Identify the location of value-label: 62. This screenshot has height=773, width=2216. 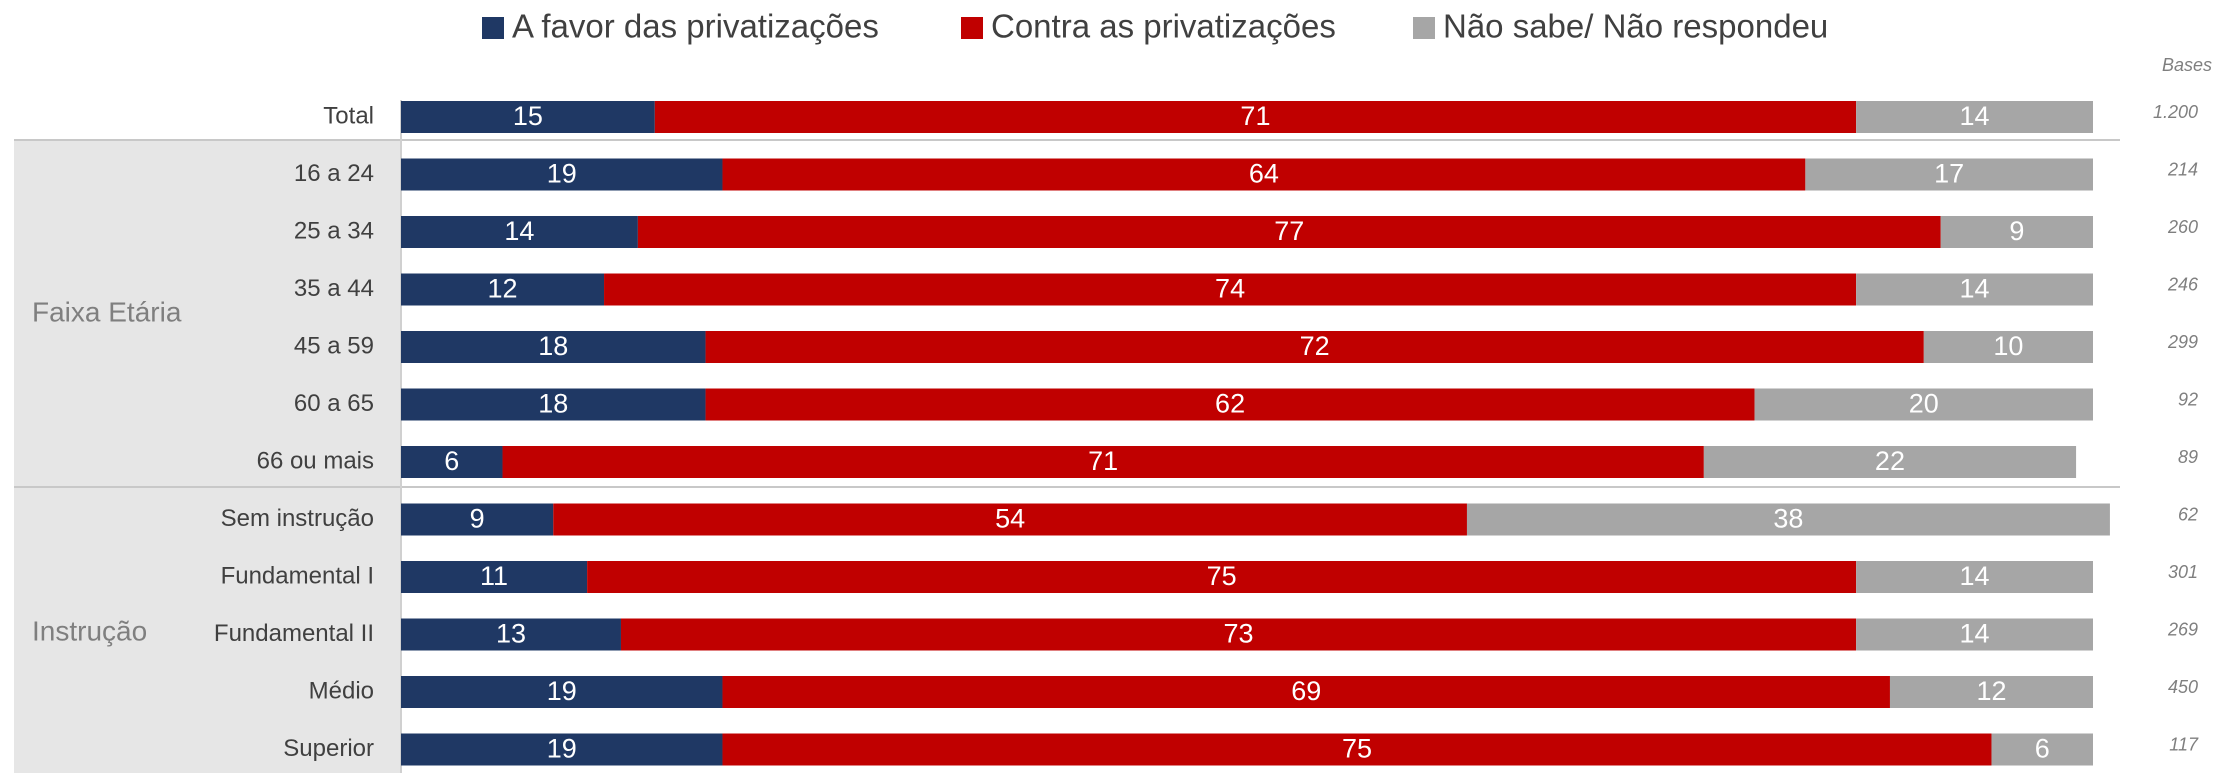
(1230, 404).